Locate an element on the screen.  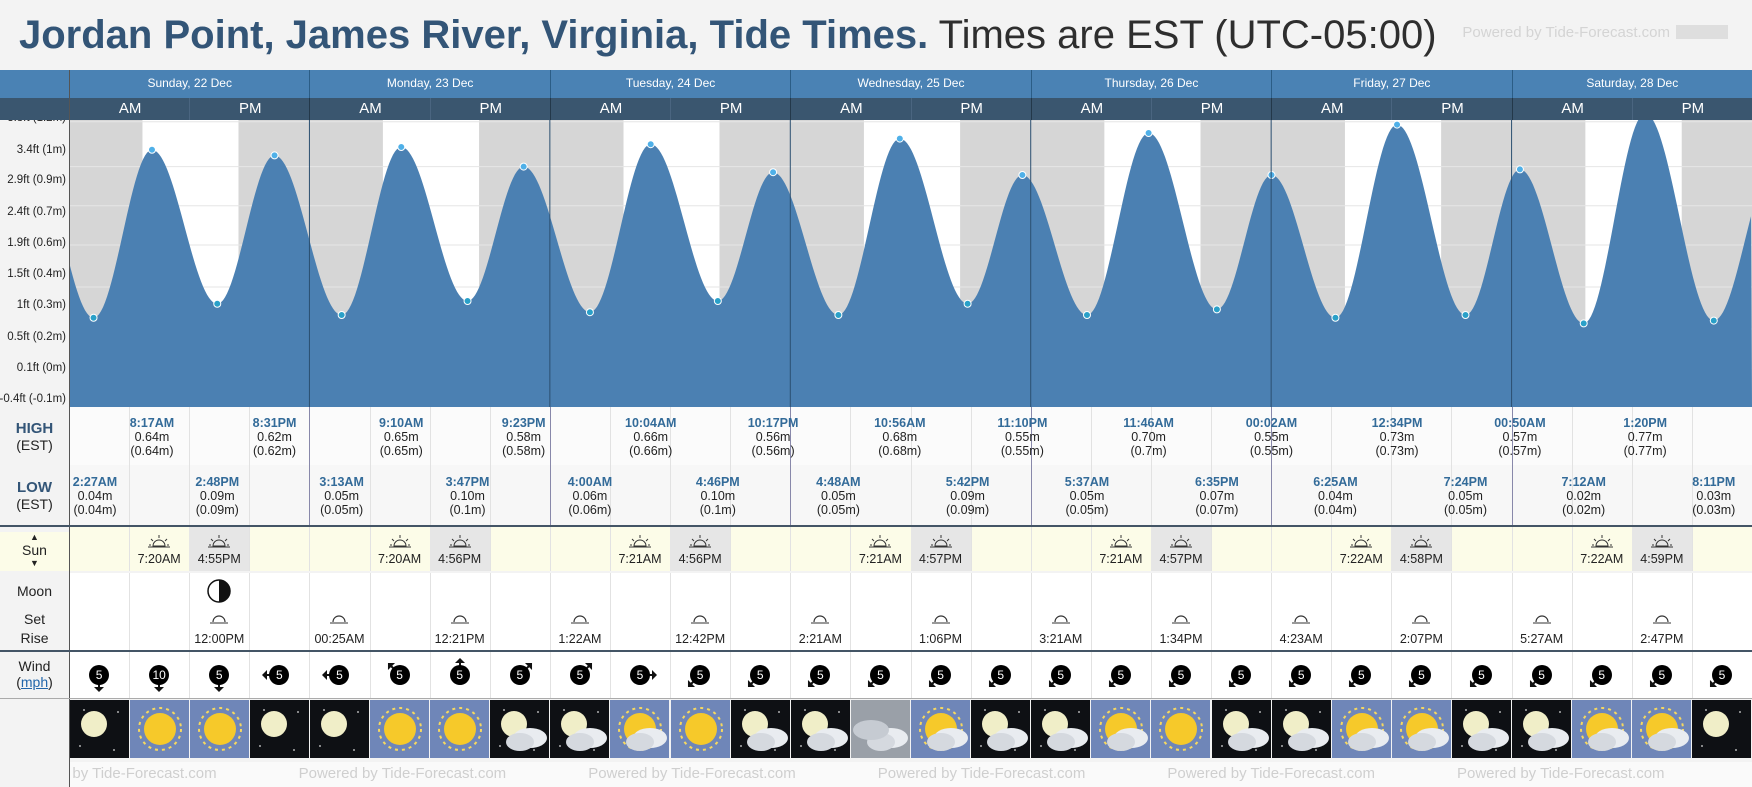
low-tide-time: 4:00AM is located at coordinates (590, 482).